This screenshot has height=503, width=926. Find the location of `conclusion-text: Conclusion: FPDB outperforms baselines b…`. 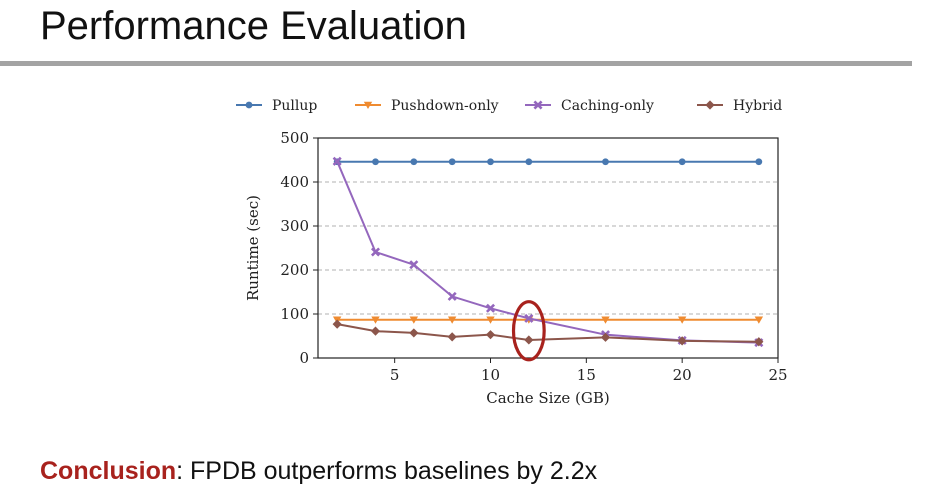

conclusion-text: Conclusion: FPDB outperforms baselines b… is located at coordinates (318, 471).